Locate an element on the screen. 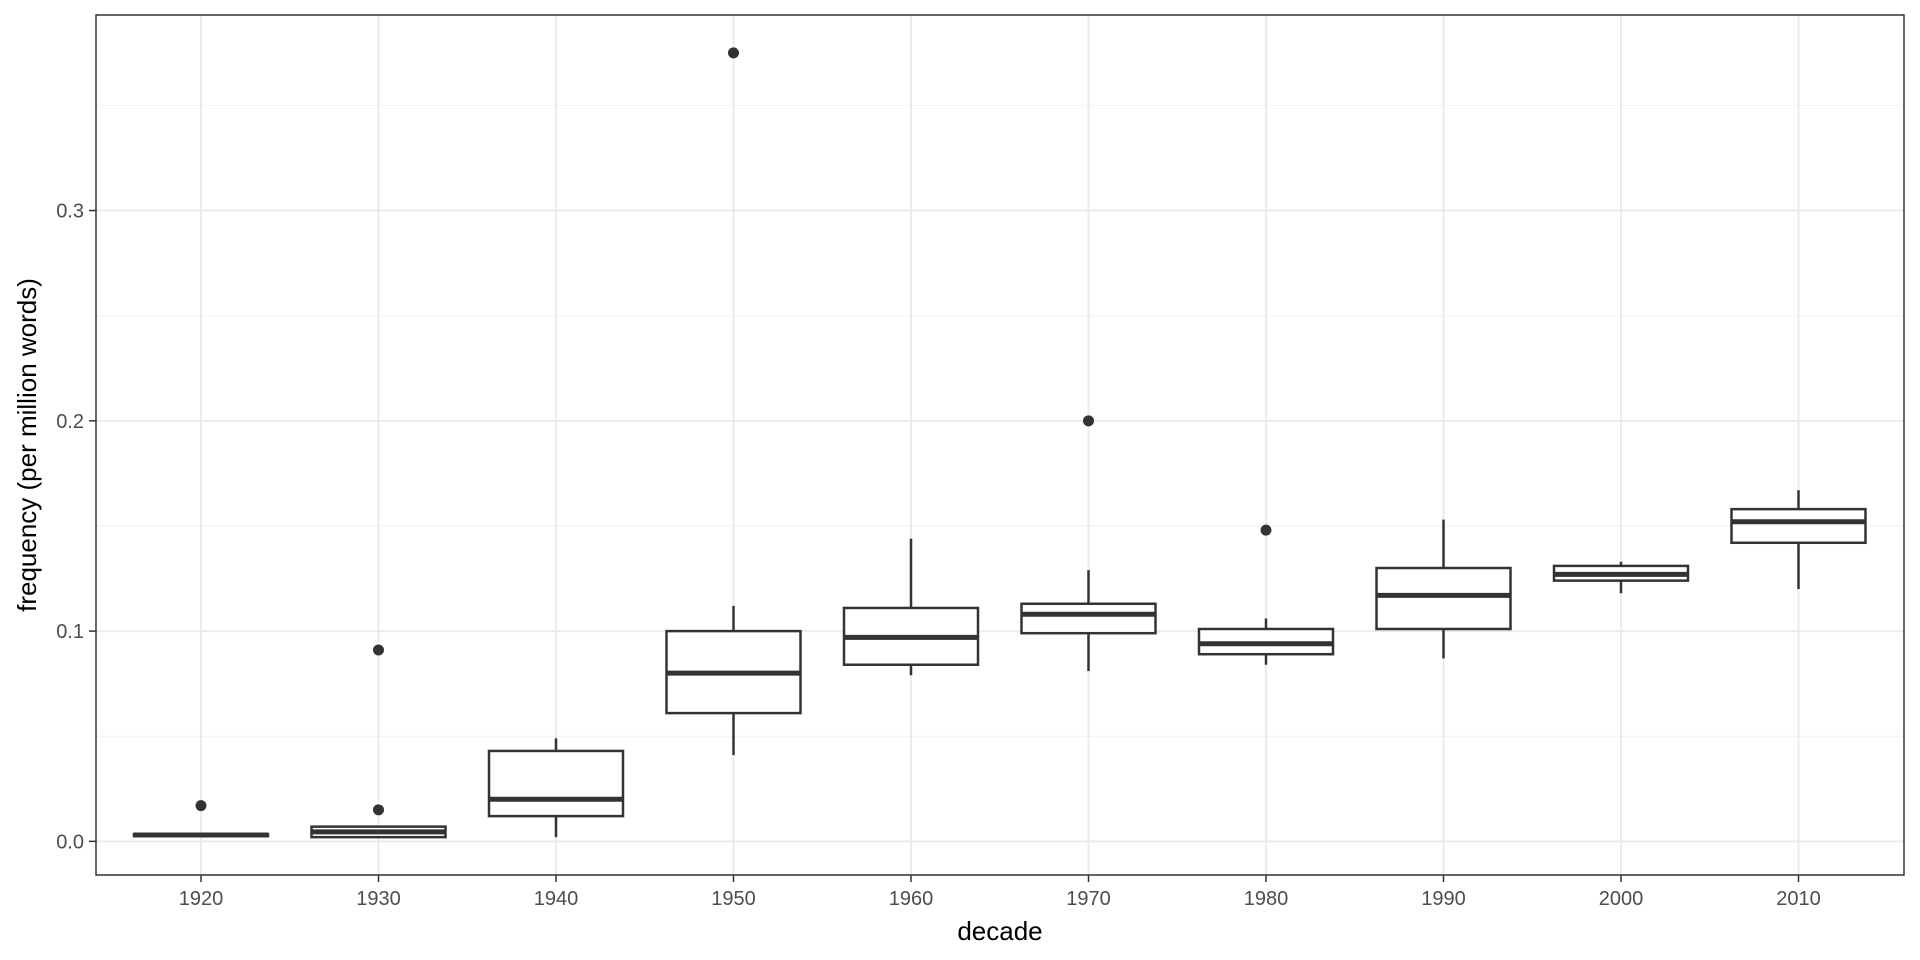  box-1970 is located at coordinates (1088, 543).